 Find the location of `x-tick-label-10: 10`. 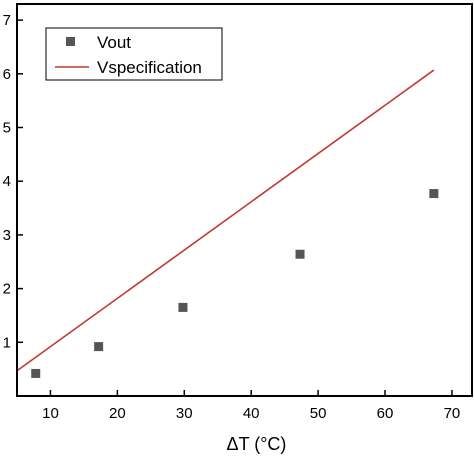

x-tick-label-10: 10 is located at coordinates (50, 413).